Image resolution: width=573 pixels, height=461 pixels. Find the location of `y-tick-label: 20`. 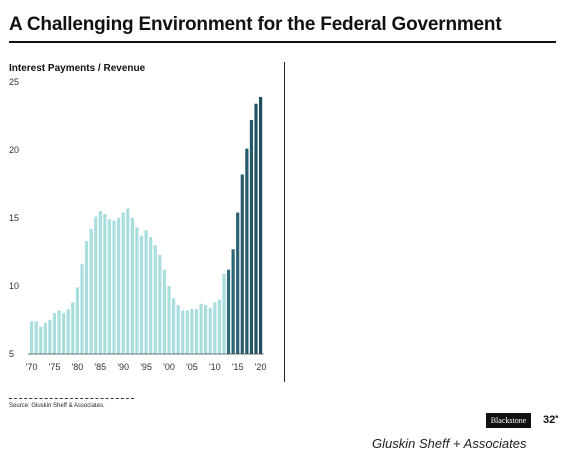

y-tick-label: 20 is located at coordinates (14, 150).